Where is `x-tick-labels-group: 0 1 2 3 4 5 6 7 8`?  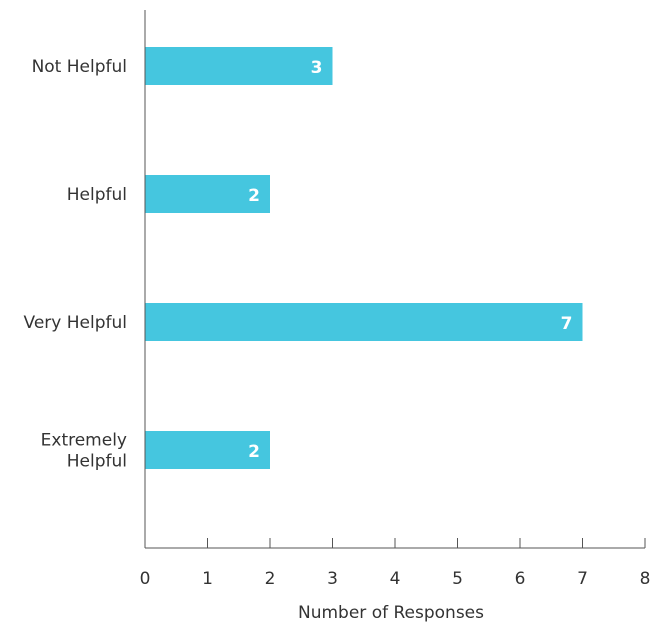 x-tick-labels-group: 0 1 2 3 4 5 6 7 8 is located at coordinates (395, 579).